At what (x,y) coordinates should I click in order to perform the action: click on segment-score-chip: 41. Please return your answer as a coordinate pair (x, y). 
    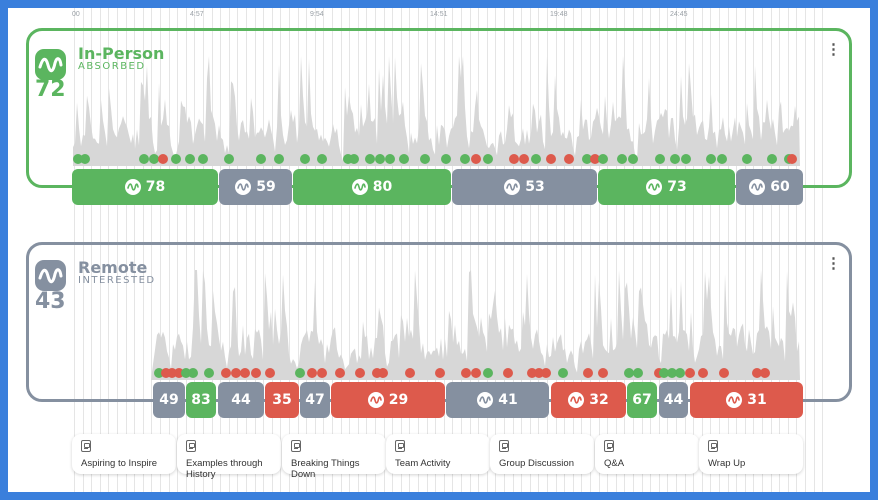
    Looking at the image, I should click on (497, 400).